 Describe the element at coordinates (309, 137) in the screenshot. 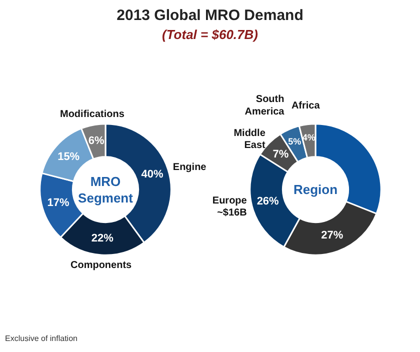

I see `data-label: 4%` at that location.